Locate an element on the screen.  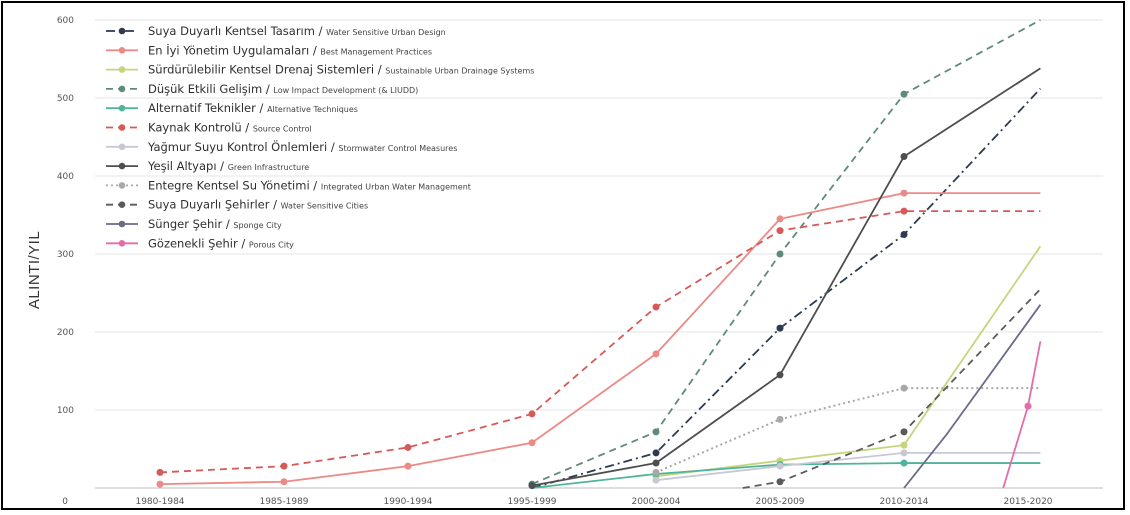
x-tick-label: 1990-1994 is located at coordinates (407, 502).